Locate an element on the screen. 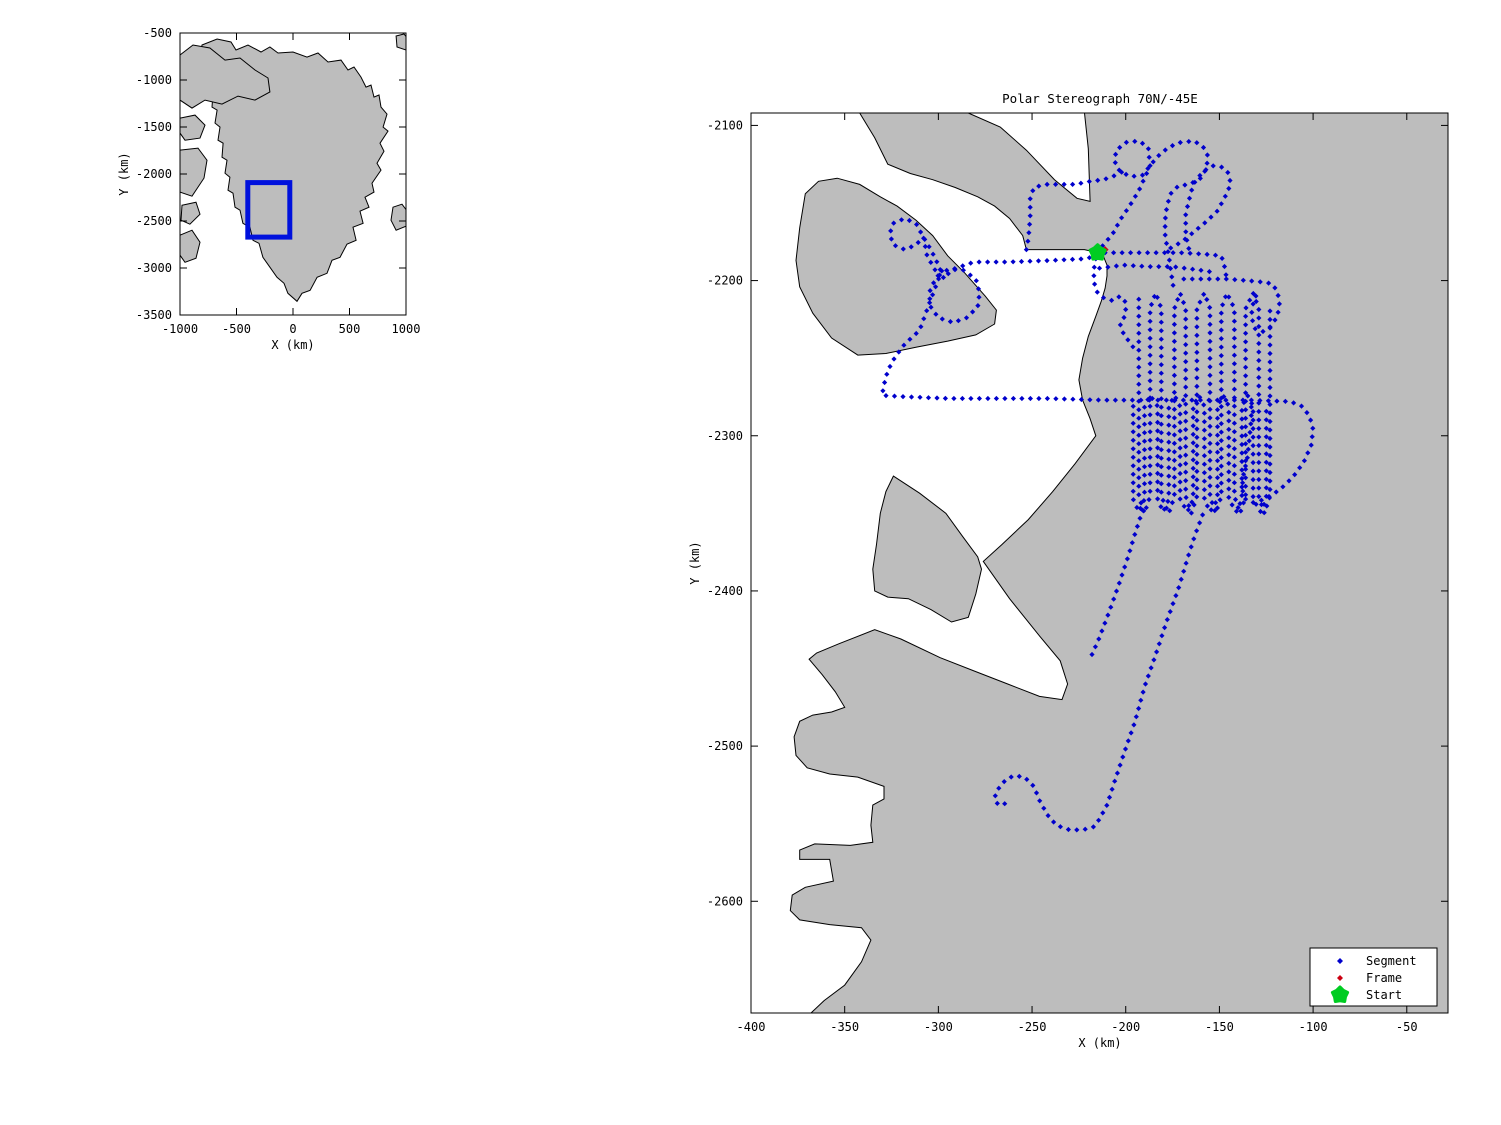  inset-xtick-label: 500 is located at coordinates (350, 329).